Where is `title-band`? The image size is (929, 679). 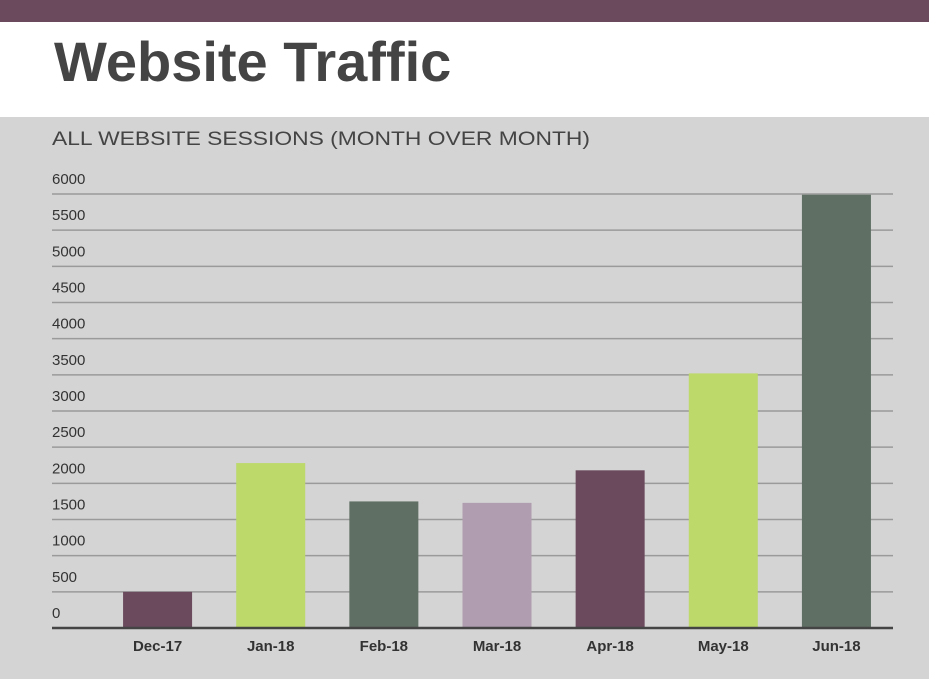
title-band is located at coordinates (464, 69).